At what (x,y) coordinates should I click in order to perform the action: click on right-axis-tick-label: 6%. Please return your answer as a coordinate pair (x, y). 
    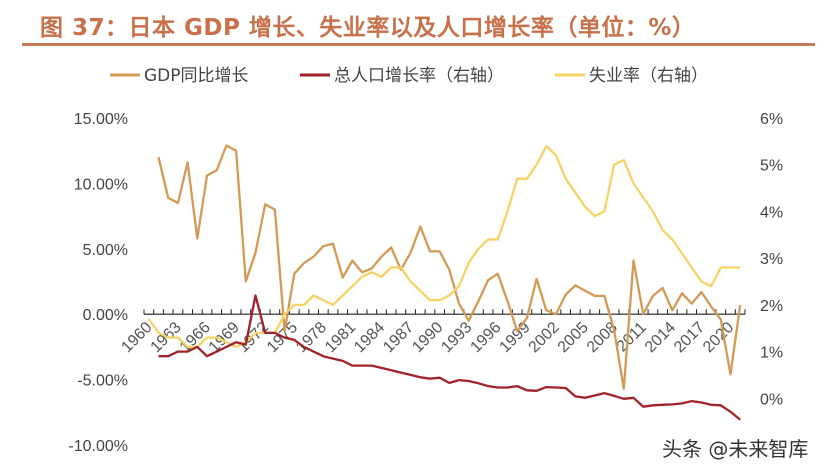
    Looking at the image, I should click on (771, 119).